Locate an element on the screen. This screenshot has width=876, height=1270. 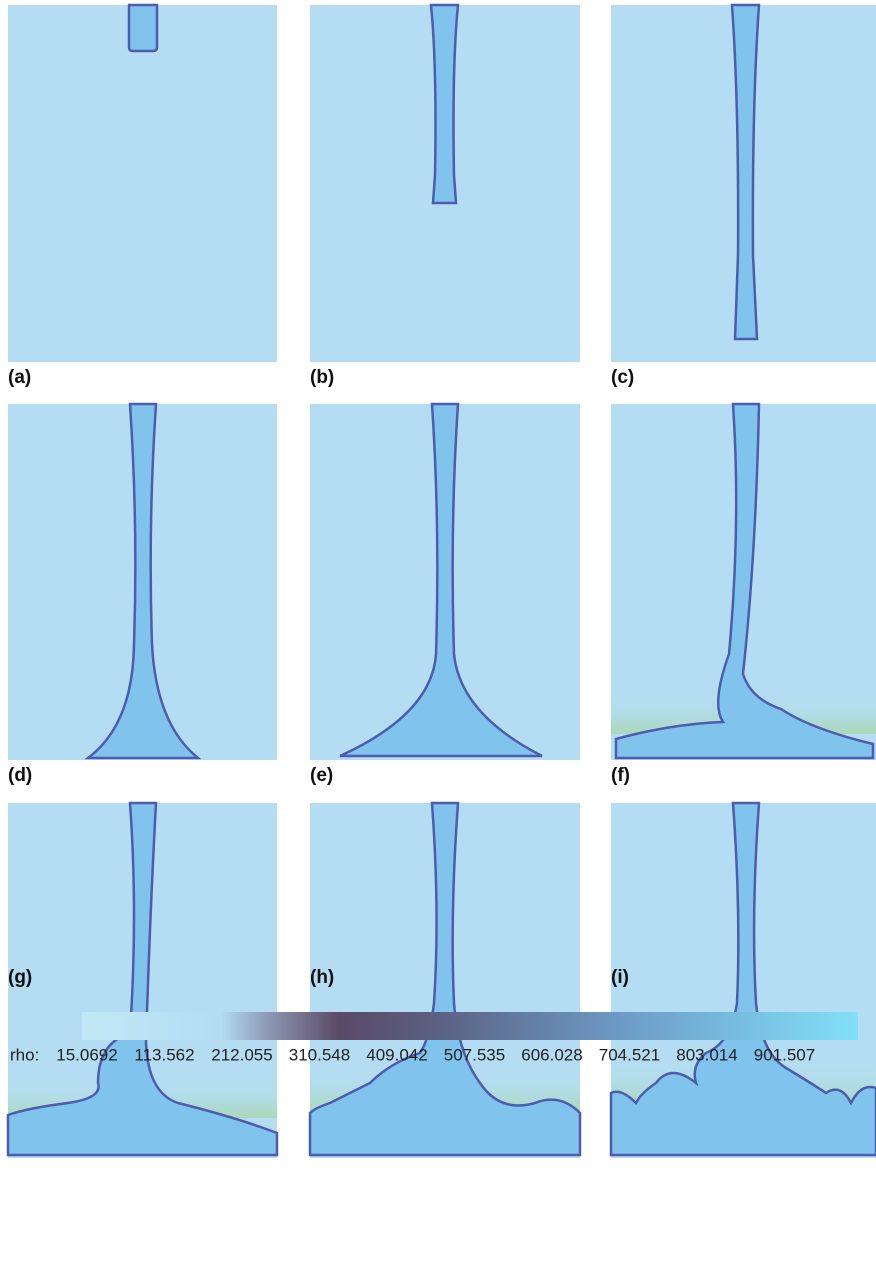
colorbar-tick-label: 310.548 is located at coordinates (319, 1054).